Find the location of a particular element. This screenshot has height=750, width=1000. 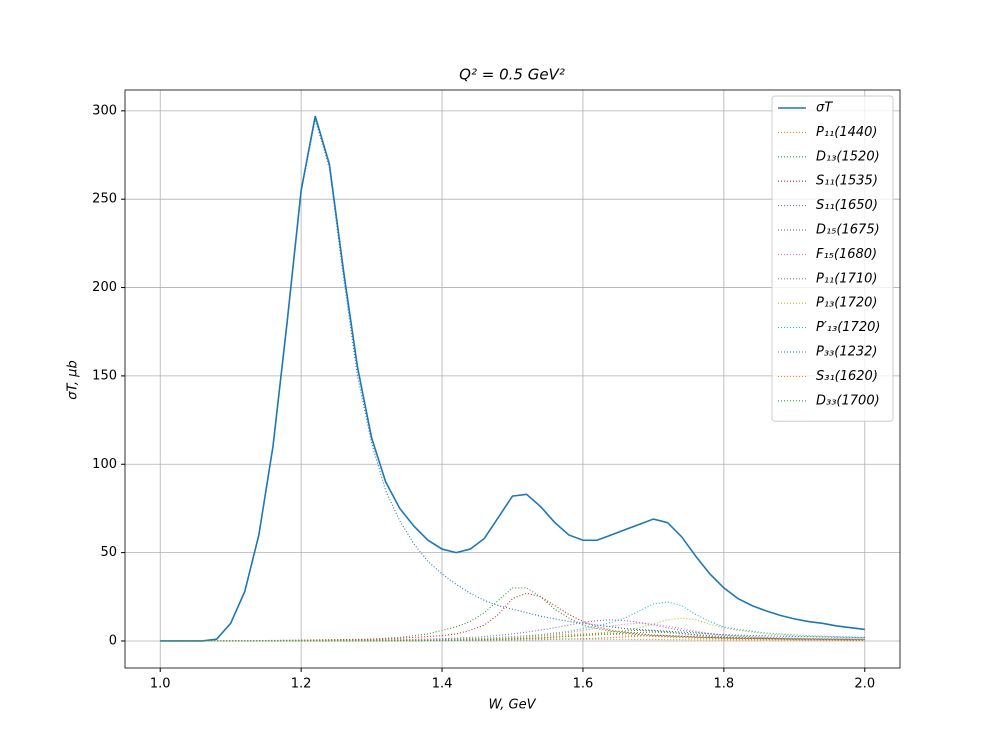

y-tick-label: 200 is located at coordinates (104, 287).